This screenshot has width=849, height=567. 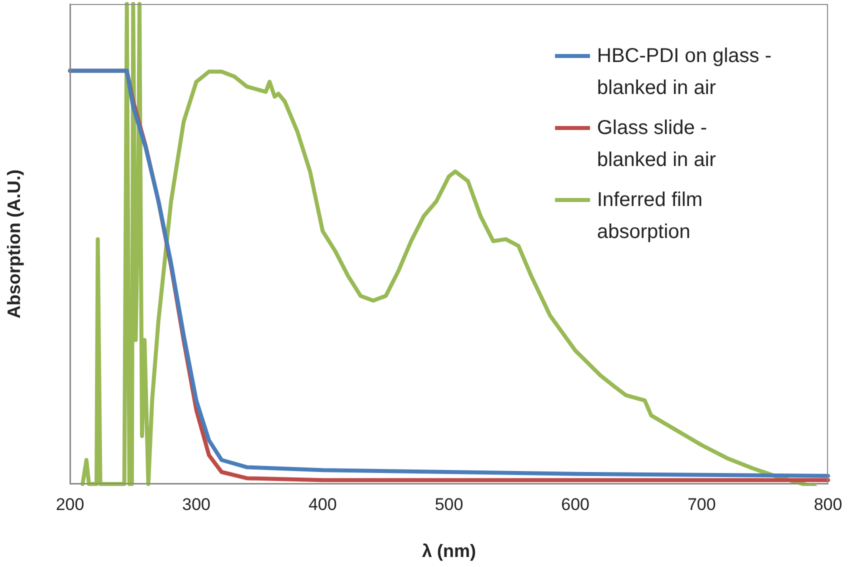 I want to click on x-axis-title: λ (nm), so click(x=449, y=551).